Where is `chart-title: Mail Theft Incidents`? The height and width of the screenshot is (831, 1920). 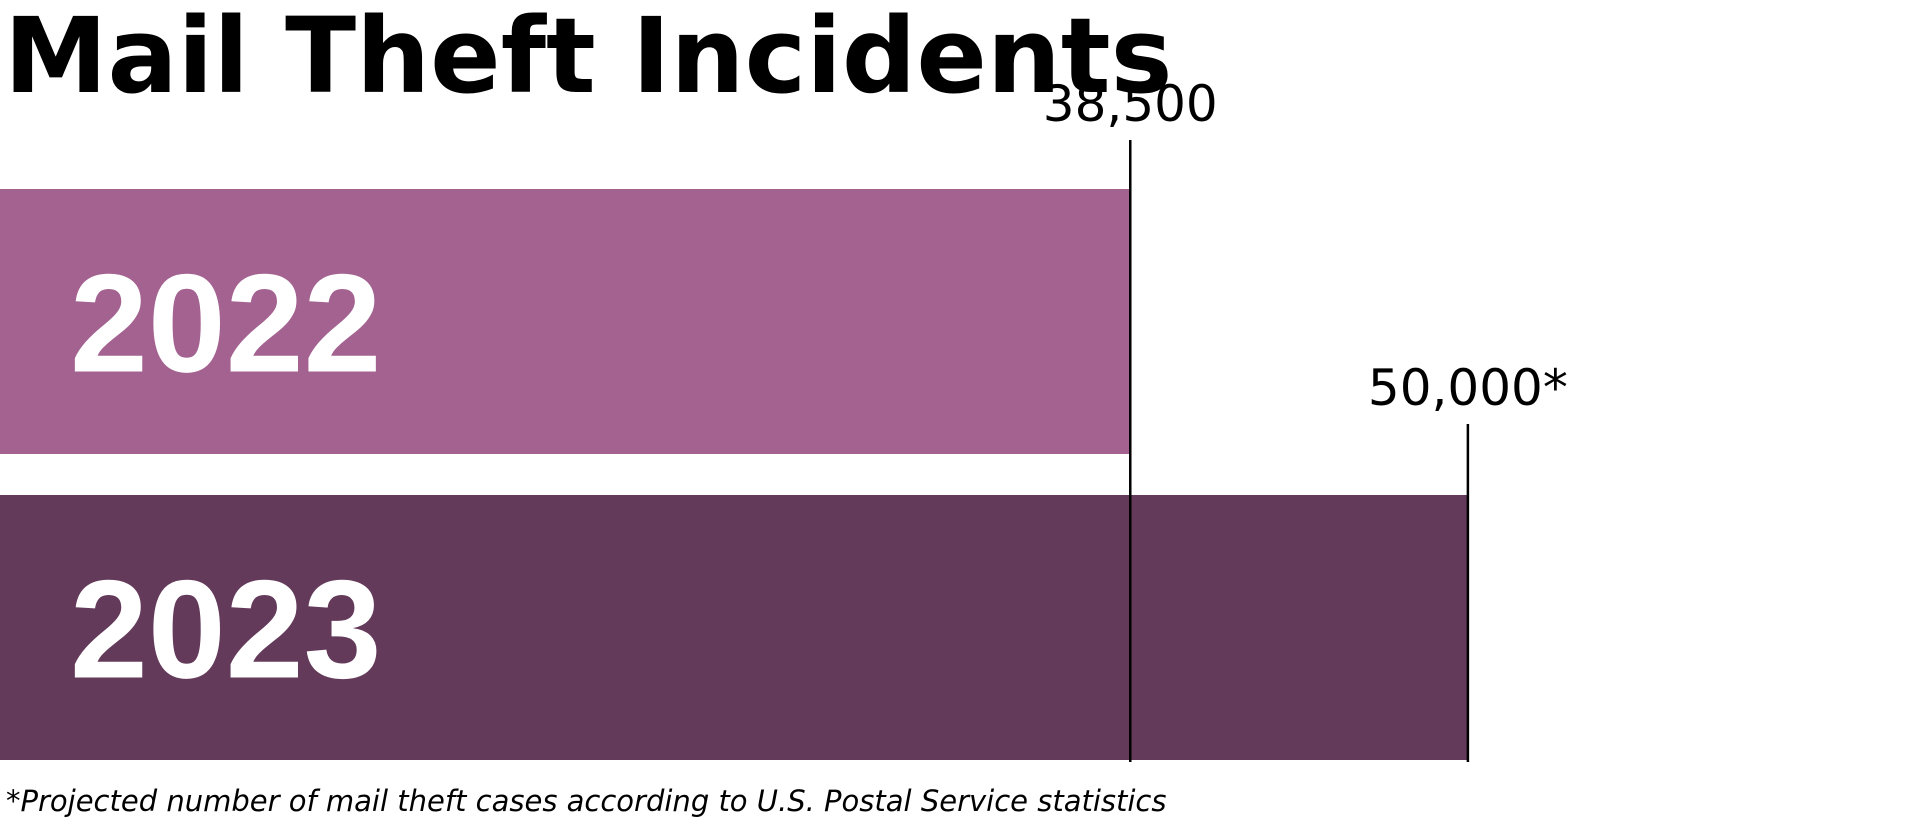 chart-title: Mail Theft Incidents is located at coordinates (588, 58).